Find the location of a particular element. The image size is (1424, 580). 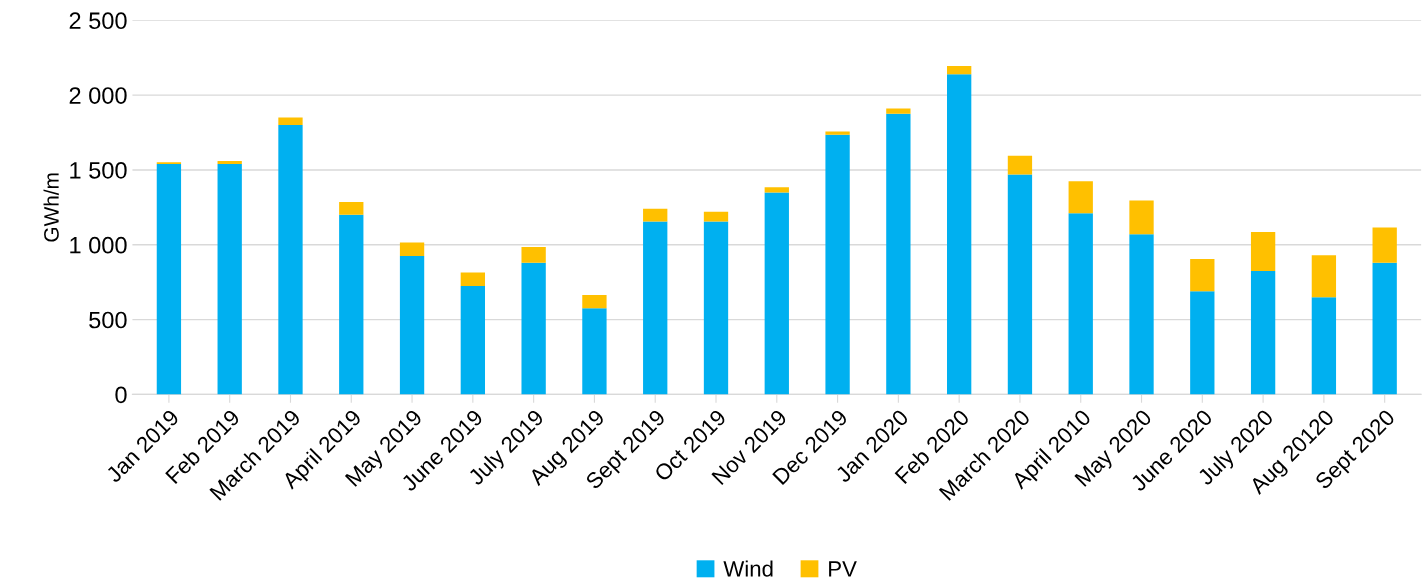

legend-label: PV is located at coordinates (843, 569).